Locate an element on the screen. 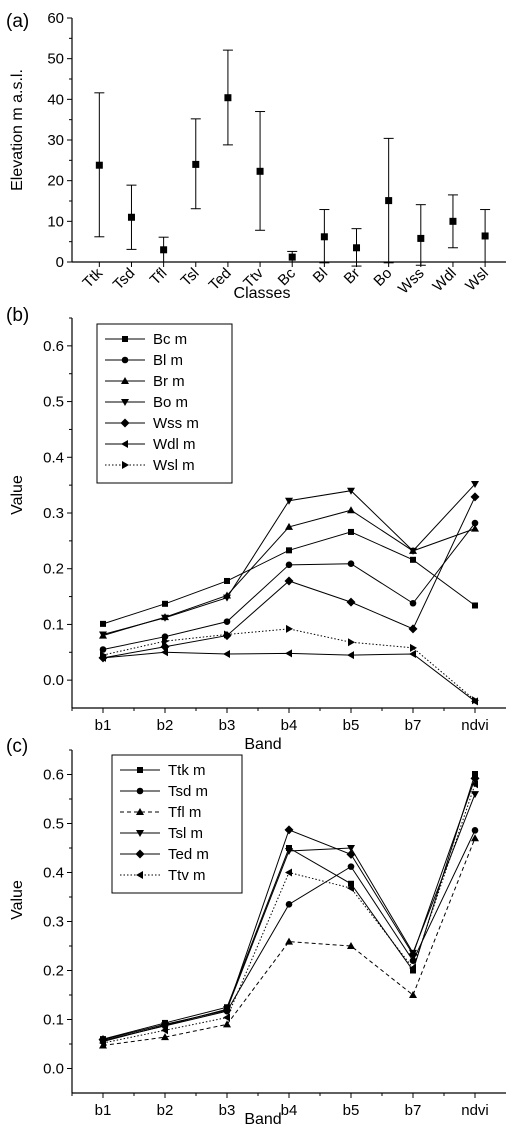 The image size is (515, 1129). panel-b-y-tick-label: 0.6 is located at coordinates (53, 346).